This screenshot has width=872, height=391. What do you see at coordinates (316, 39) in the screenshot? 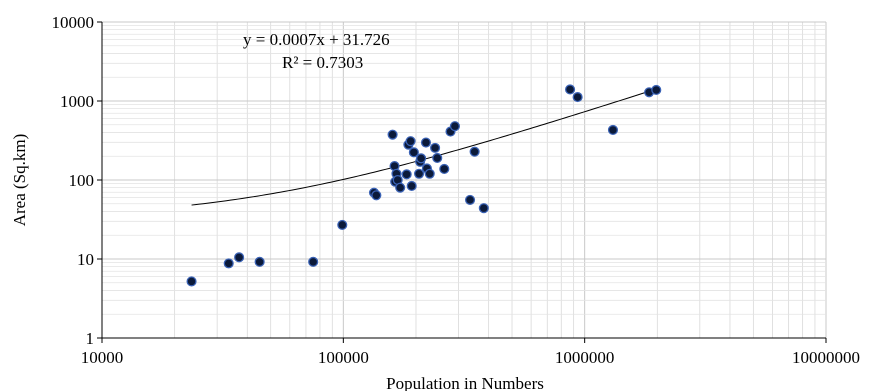
I see `trendline-equation: y = 0.0007x + 31.726` at bounding box center [316, 39].